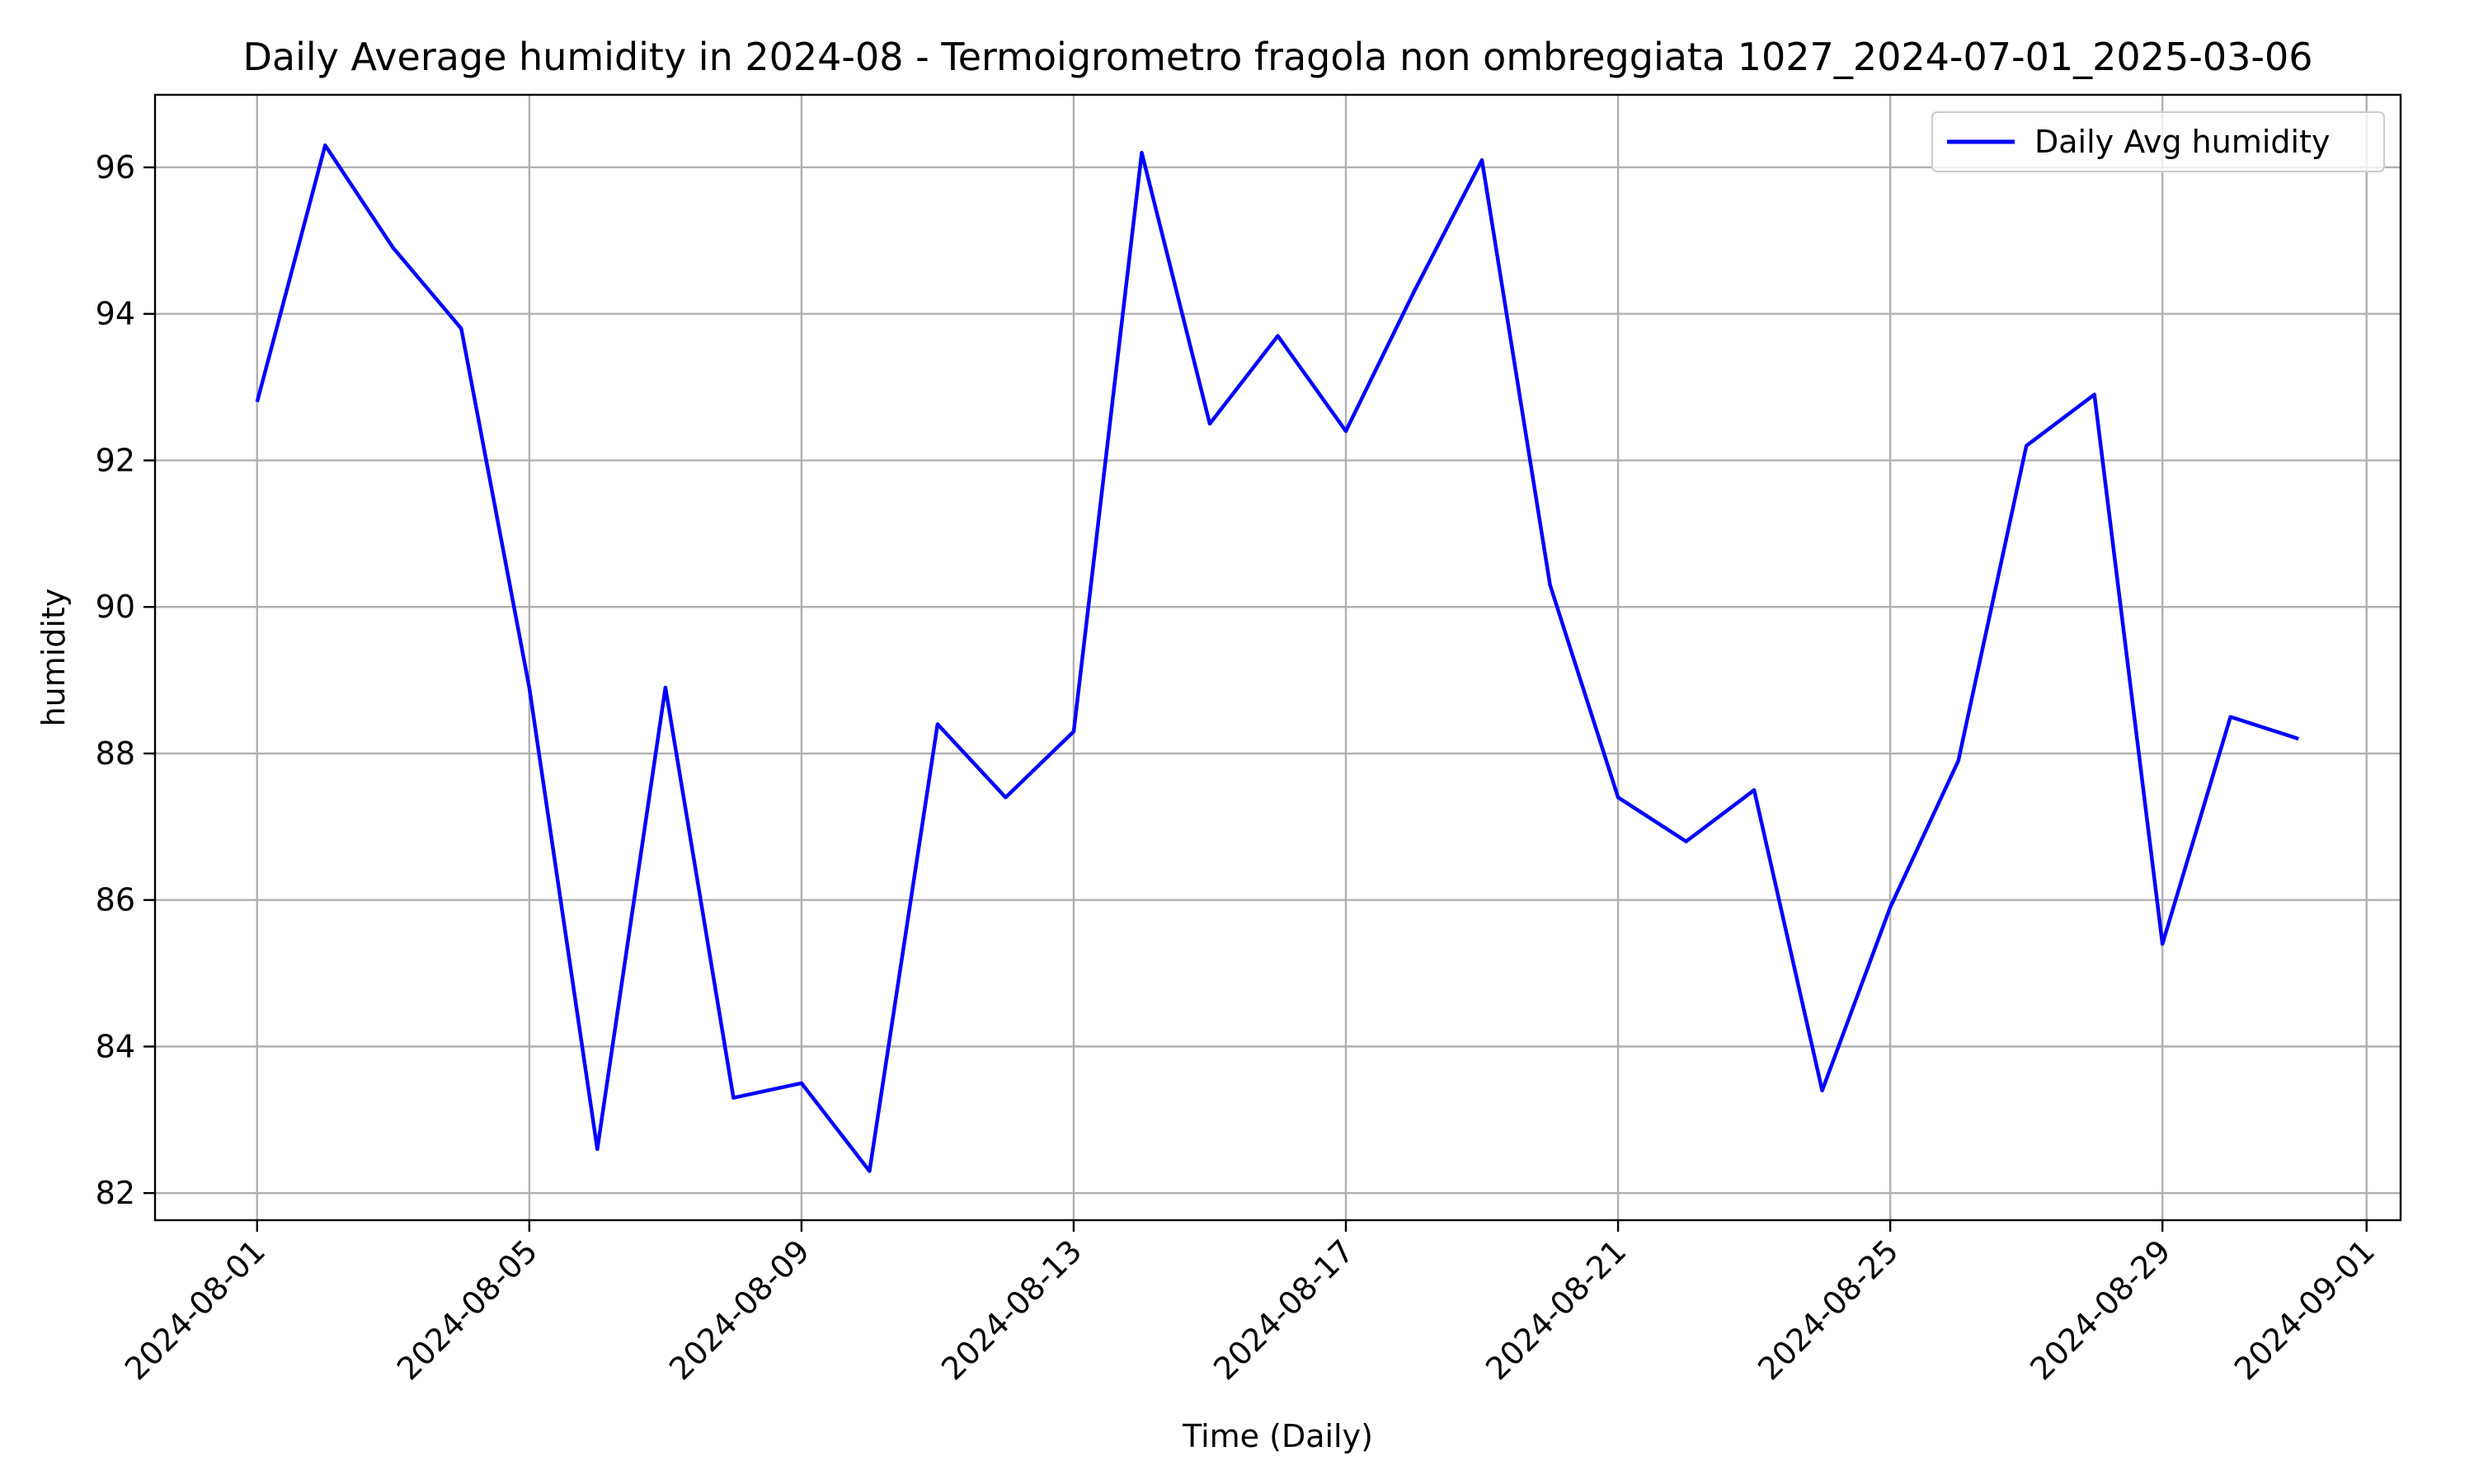  Describe the element at coordinates (1277, 1436) in the screenshot. I see `x-axis-label: Time (Daily)` at that location.